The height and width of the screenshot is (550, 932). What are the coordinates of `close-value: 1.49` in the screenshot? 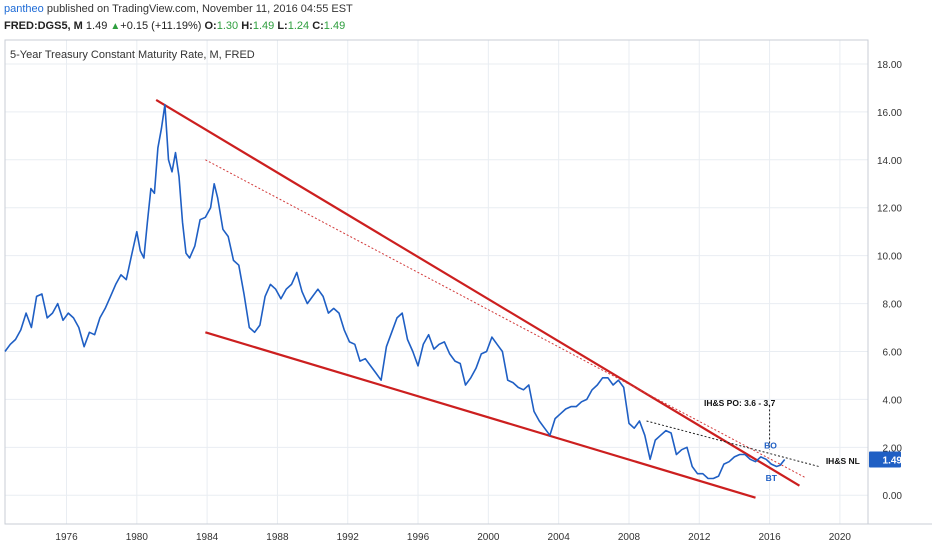 It's located at (334, 26).